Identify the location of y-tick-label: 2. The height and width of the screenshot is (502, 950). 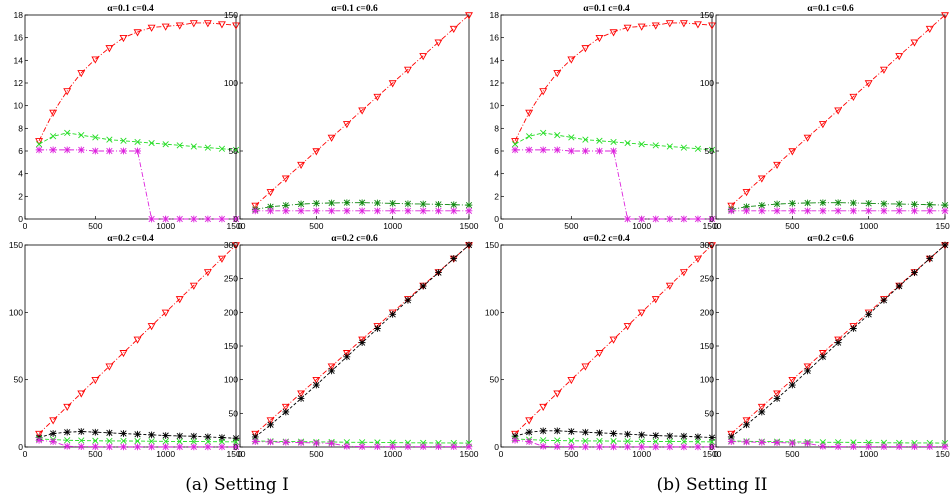
(20, 196).